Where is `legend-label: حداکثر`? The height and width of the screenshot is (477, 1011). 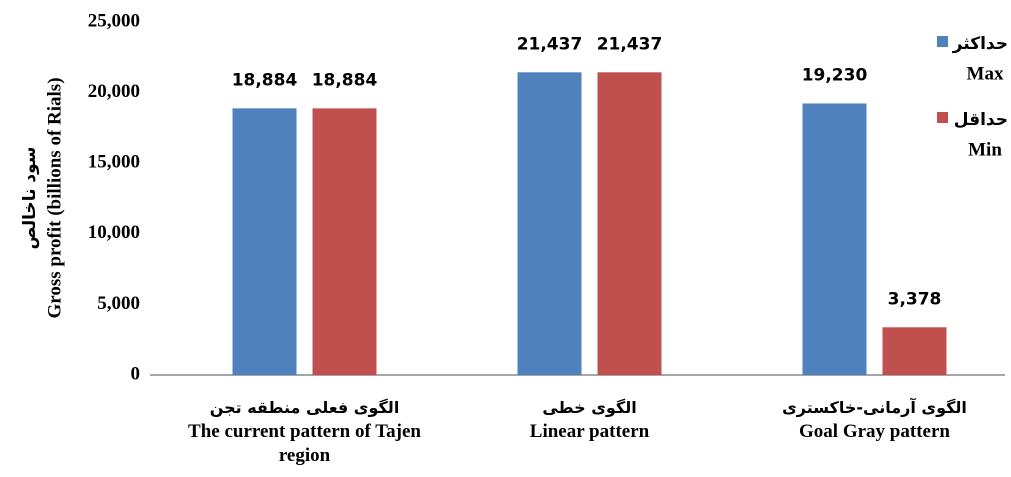 legend-label: حداکثر is located at coordinates (980, 44).